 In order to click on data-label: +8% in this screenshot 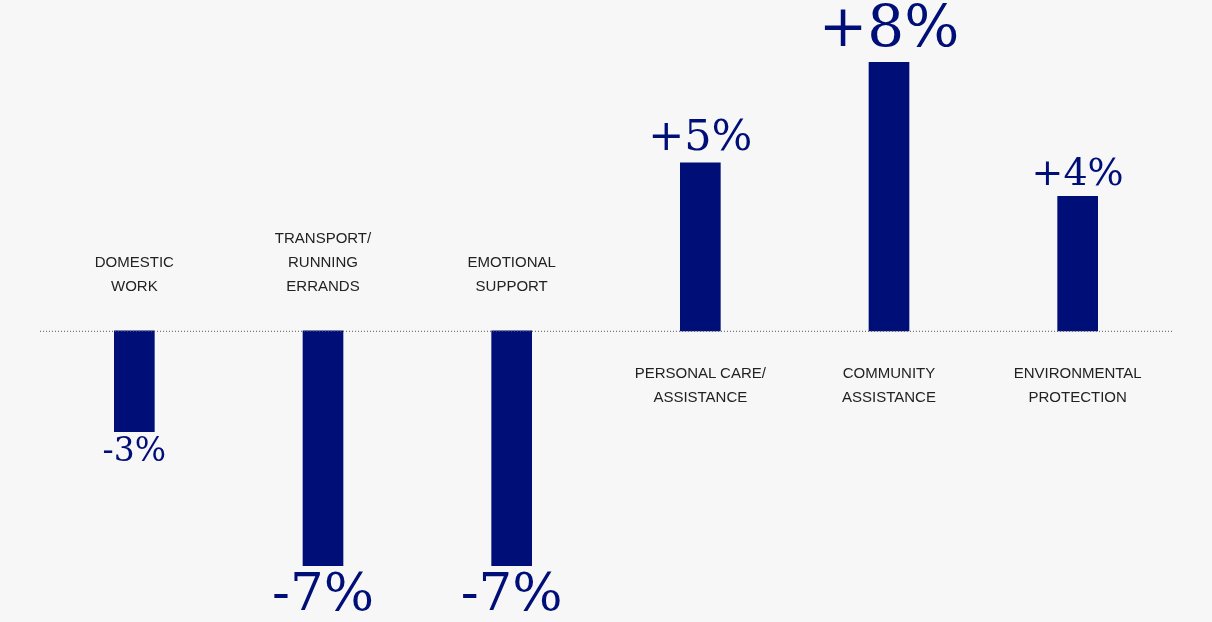, I will do `click(889, 30)`.